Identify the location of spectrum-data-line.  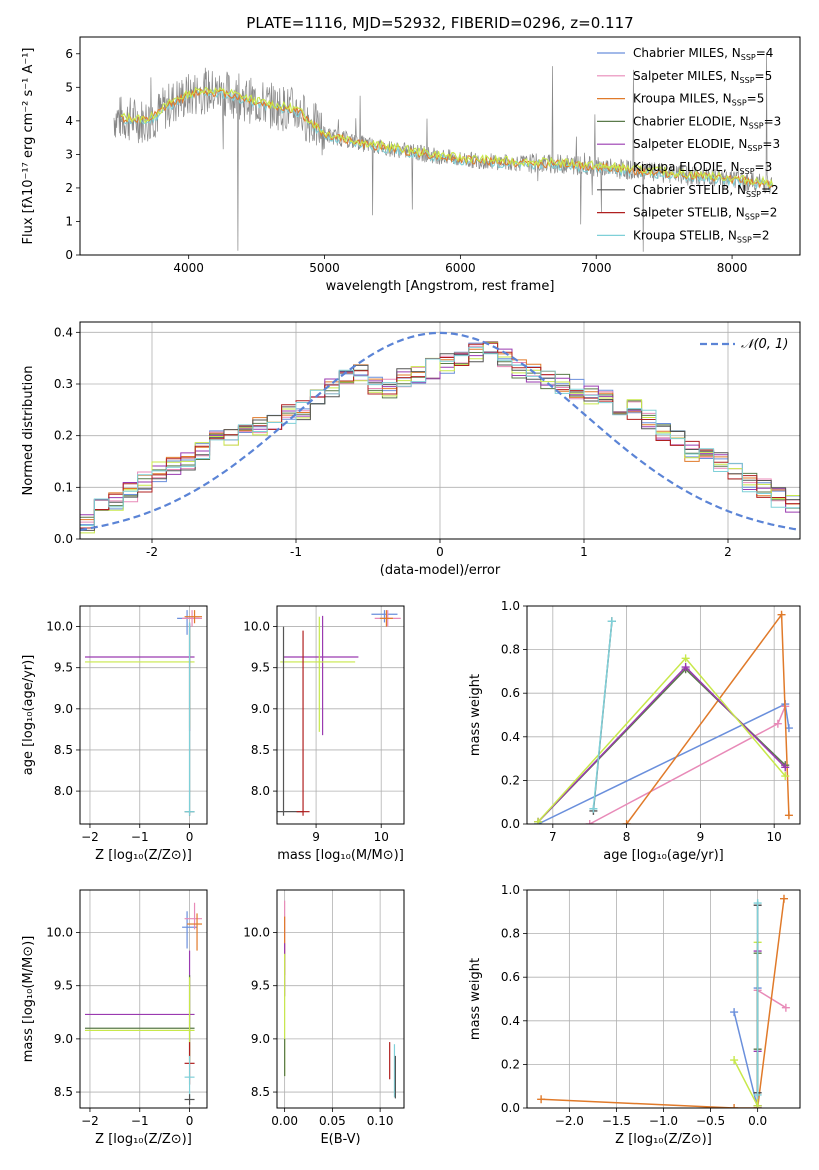
(443, 152).